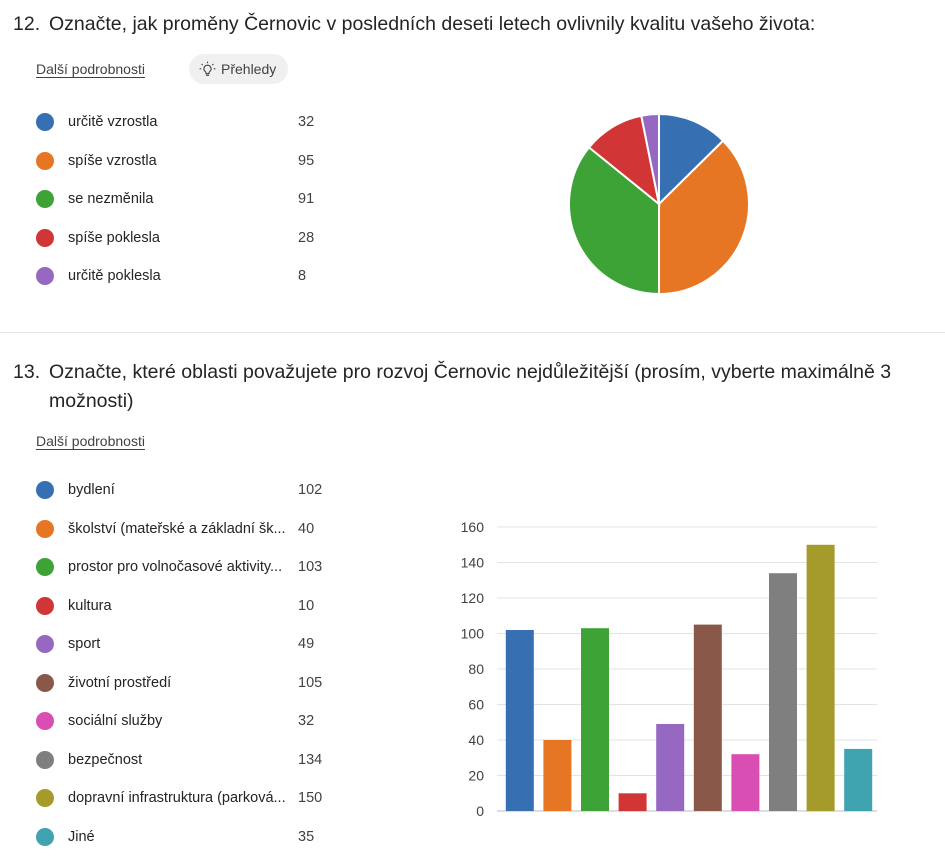  What do you see at coordinates (27, 372) in the screenshot?
I see `question-number: 13.` at bounding box center [27, 372].